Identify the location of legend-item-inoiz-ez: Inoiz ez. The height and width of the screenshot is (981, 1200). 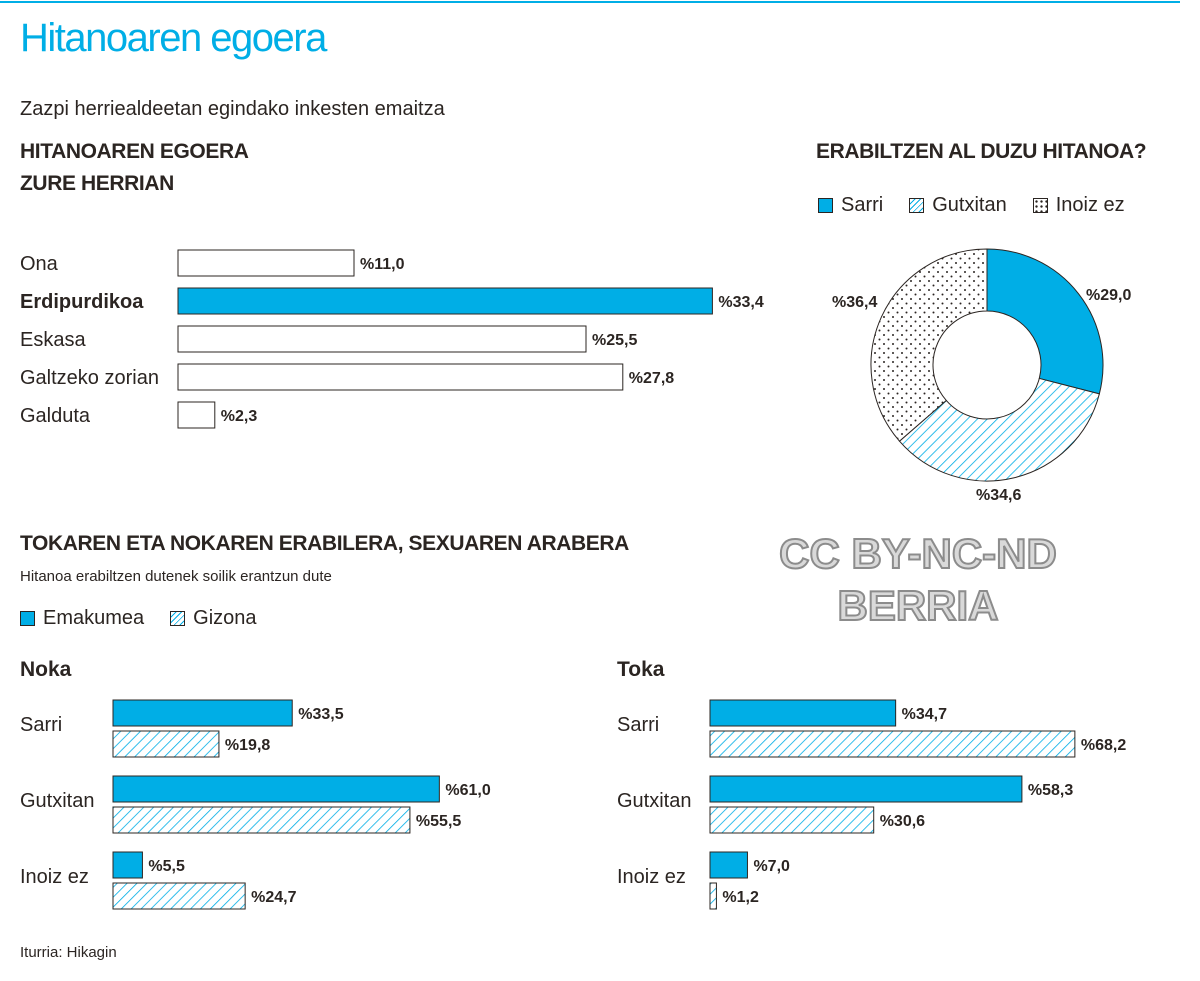
(1078, 205).